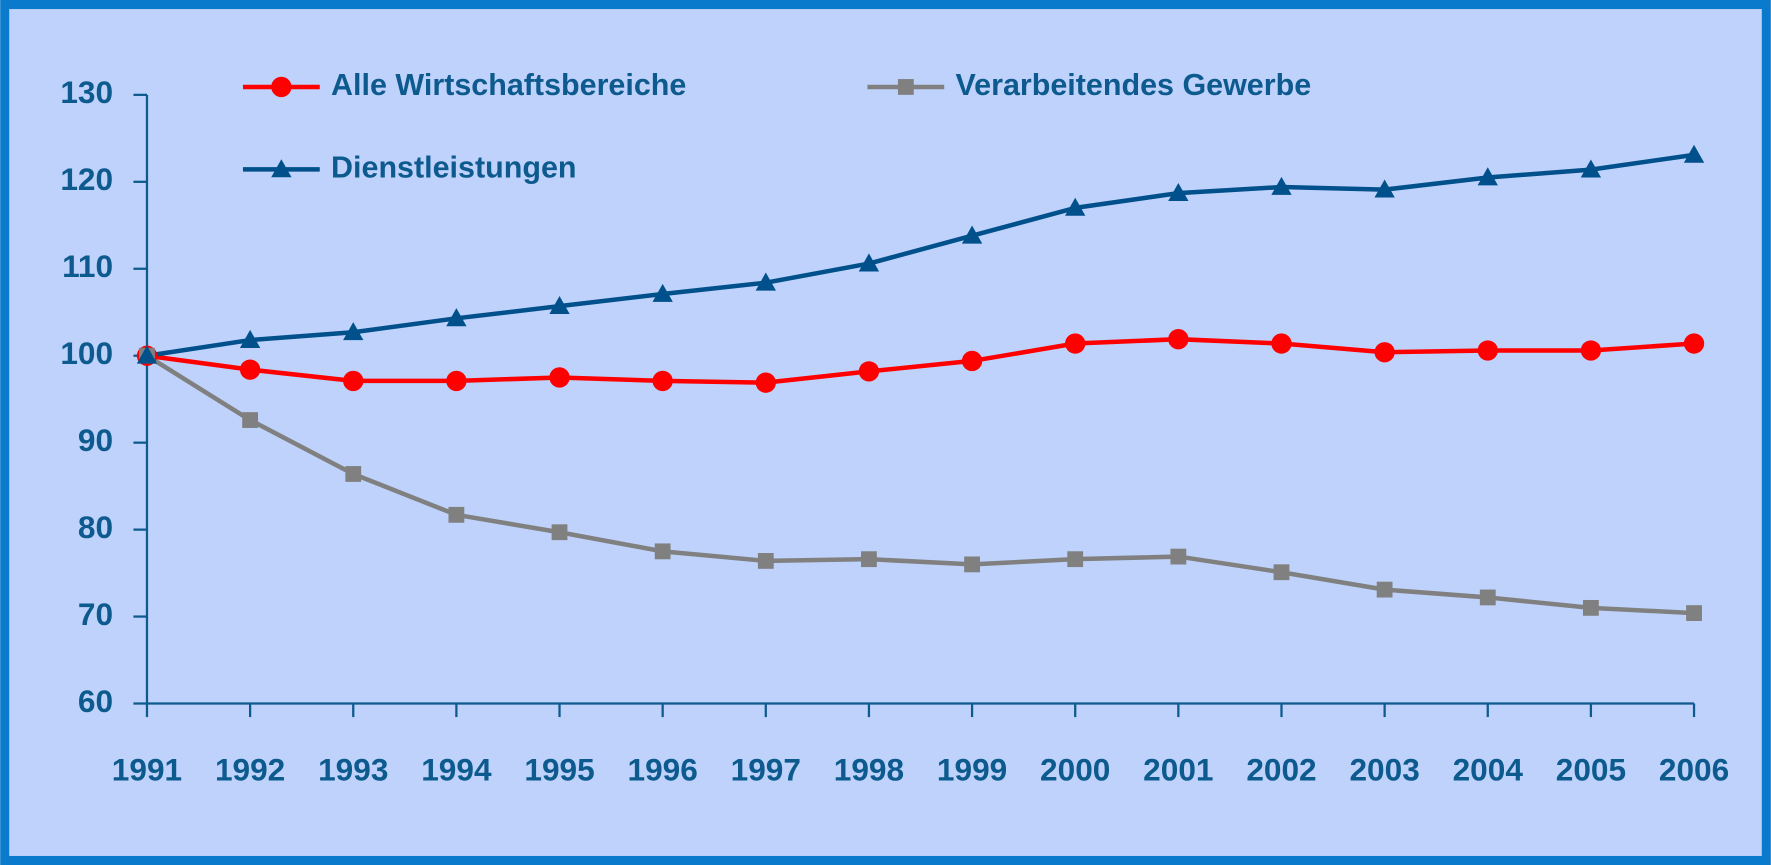  What do you see at coordinates (147, 770) in the screenshot?
I see `x-tick-label: 1991` at bounding box center [147, 770].